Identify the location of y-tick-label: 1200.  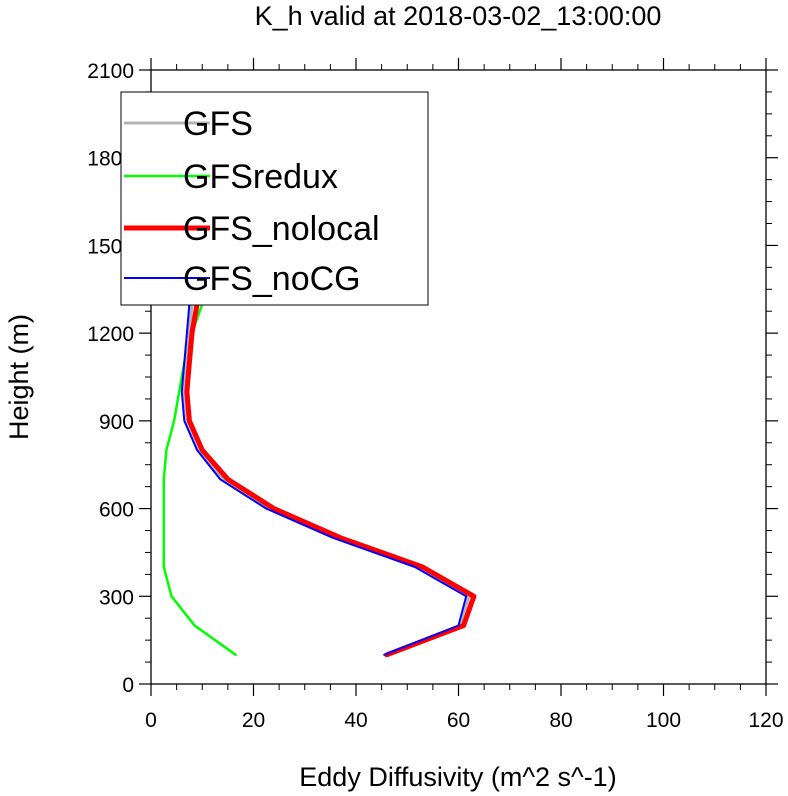
(110, 334).